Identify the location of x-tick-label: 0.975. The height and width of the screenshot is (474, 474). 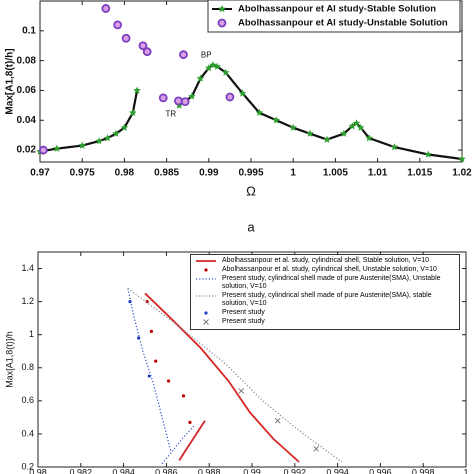
(82, 173).